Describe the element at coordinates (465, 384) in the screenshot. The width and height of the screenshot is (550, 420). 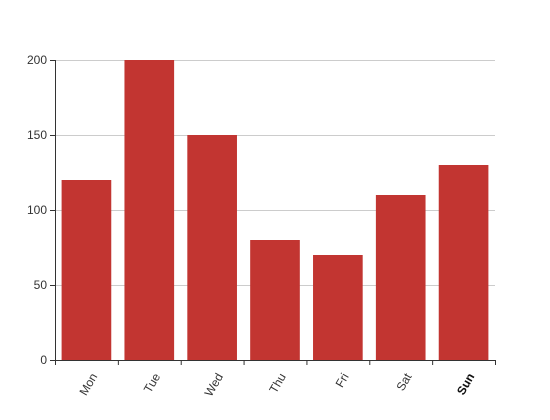
I see `x-tick-label-sun: Sun` at that location.